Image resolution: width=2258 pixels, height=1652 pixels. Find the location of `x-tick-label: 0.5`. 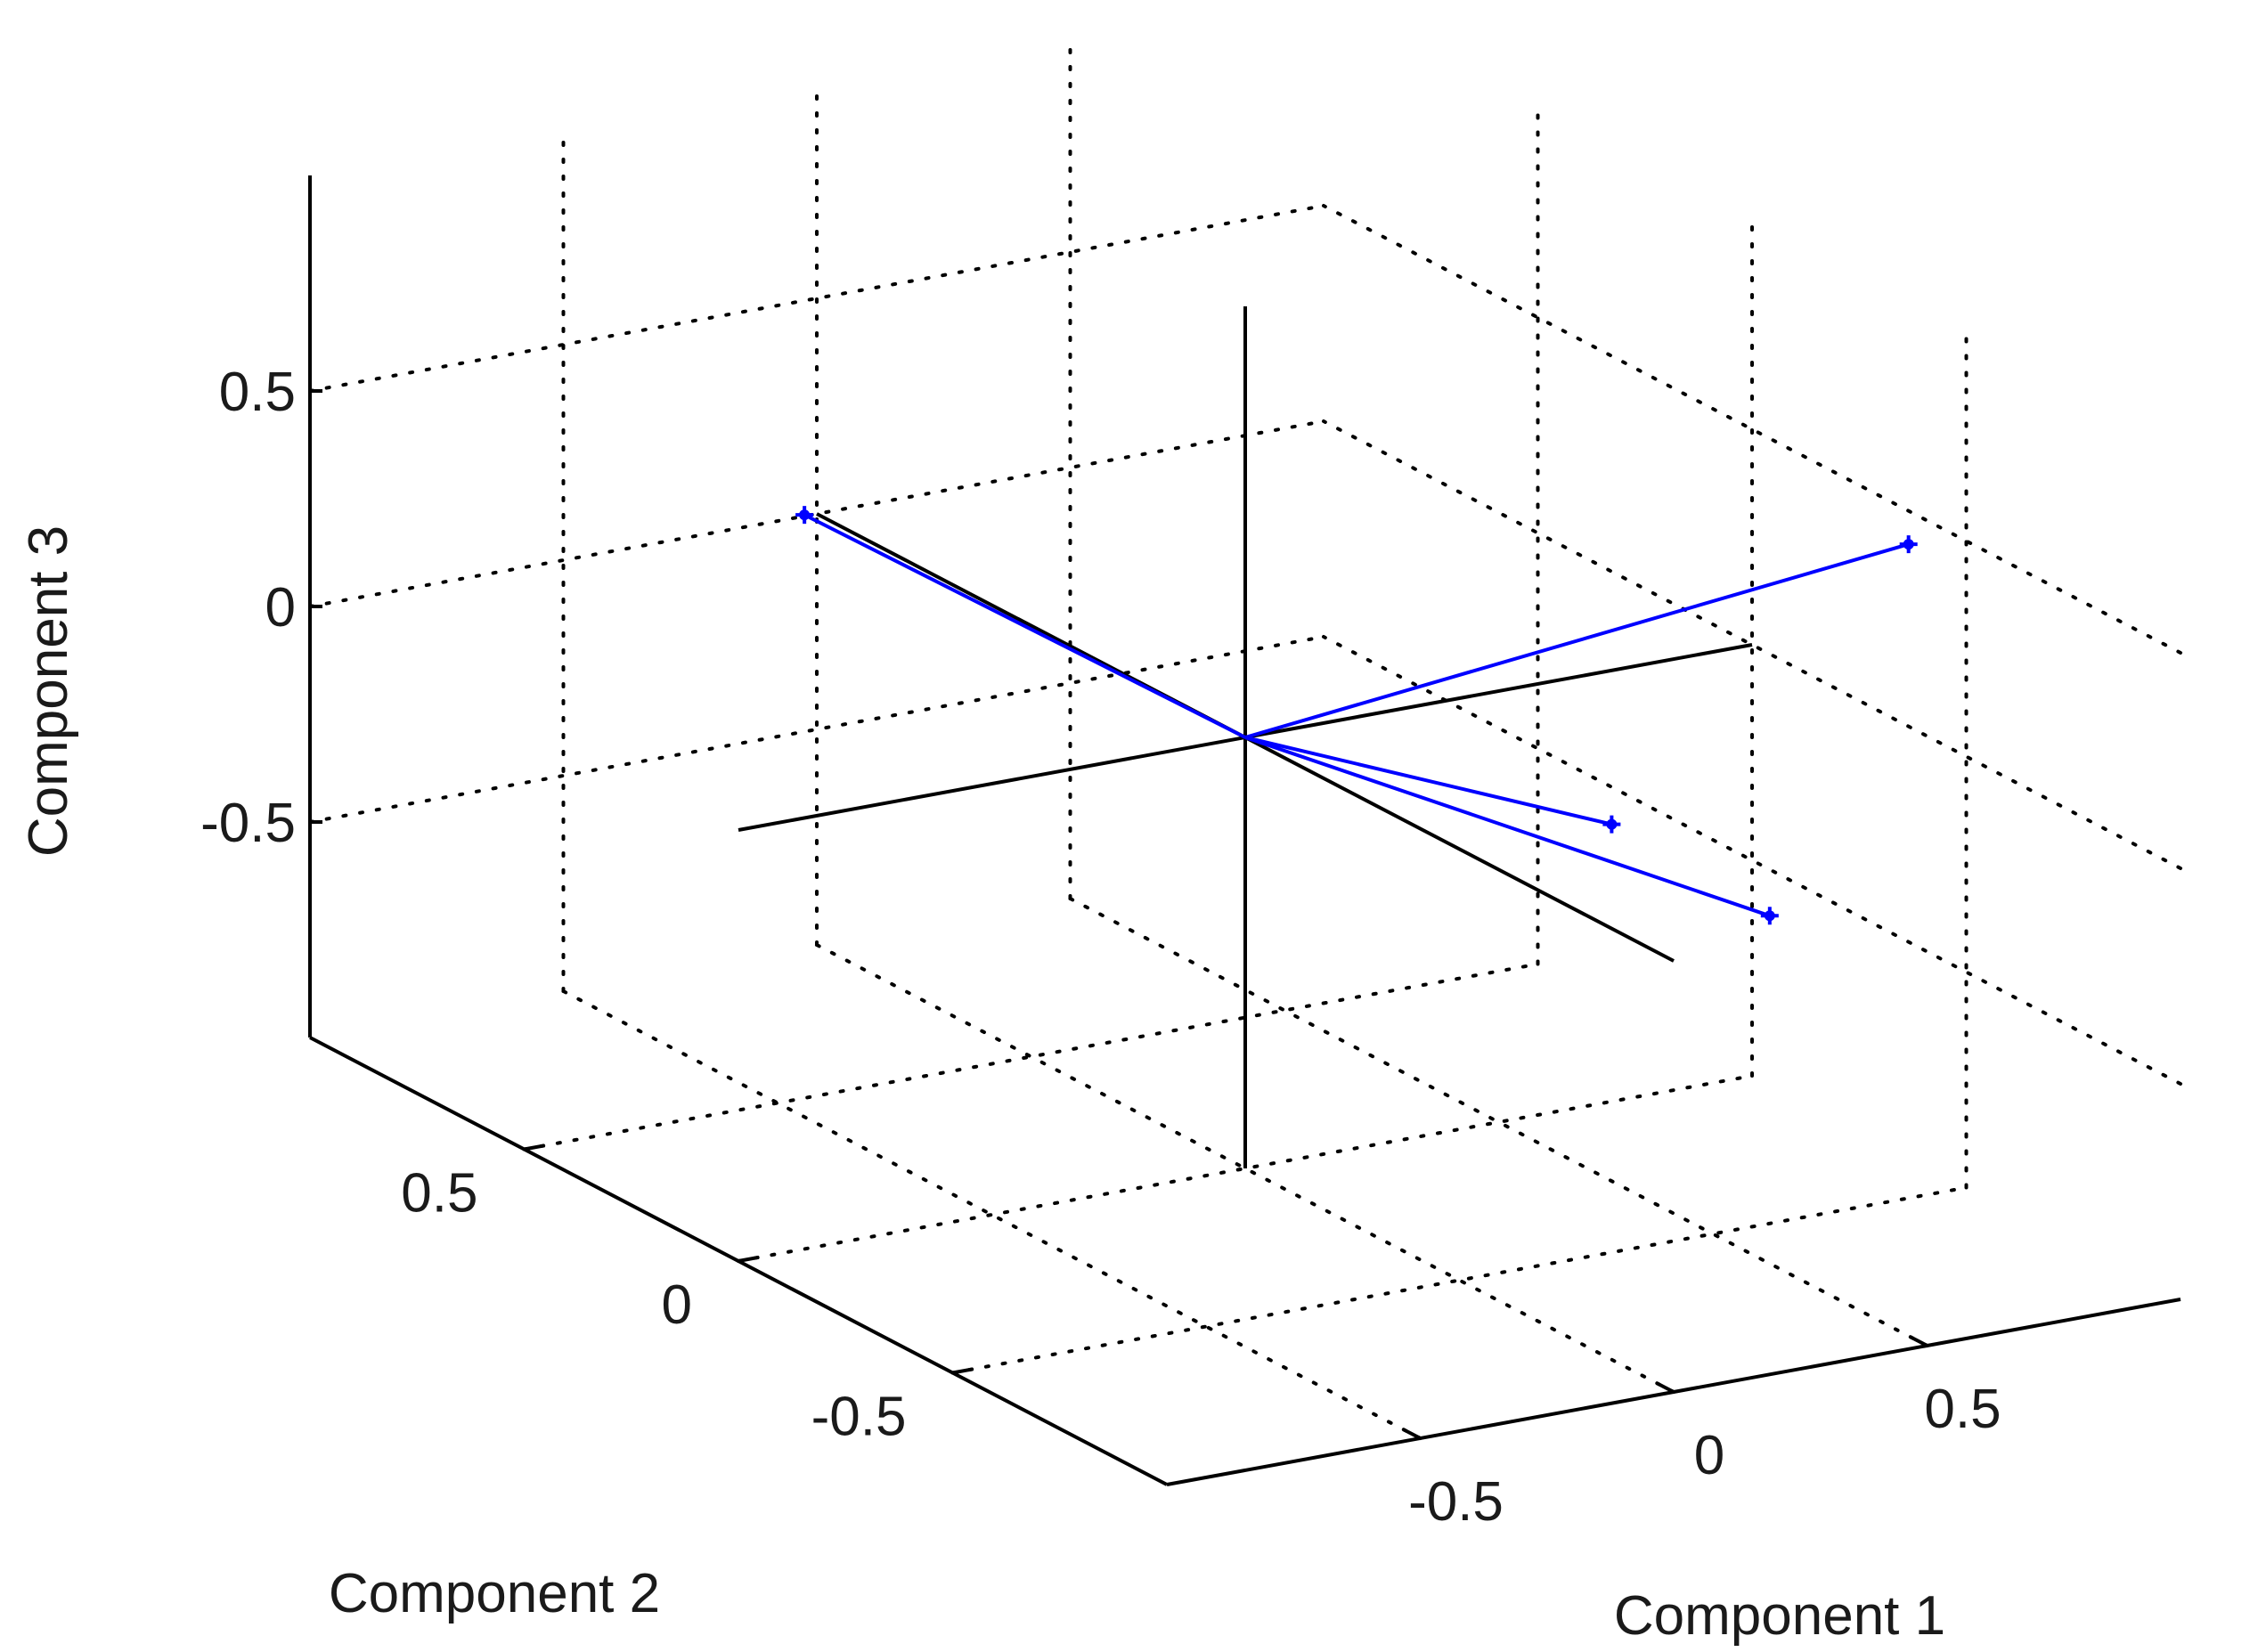

x-tick-label: 0.5 is located at coordinates (1962, 1409).